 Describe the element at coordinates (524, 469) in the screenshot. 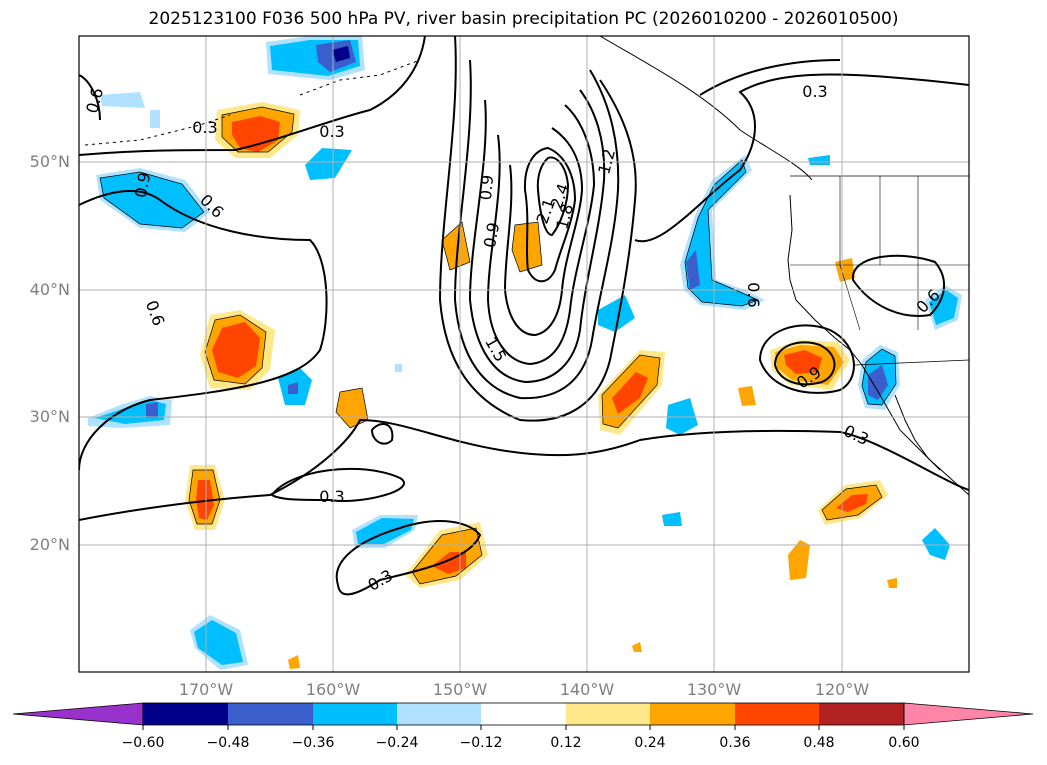

I see `pv-contour-0.3-south` at that location.